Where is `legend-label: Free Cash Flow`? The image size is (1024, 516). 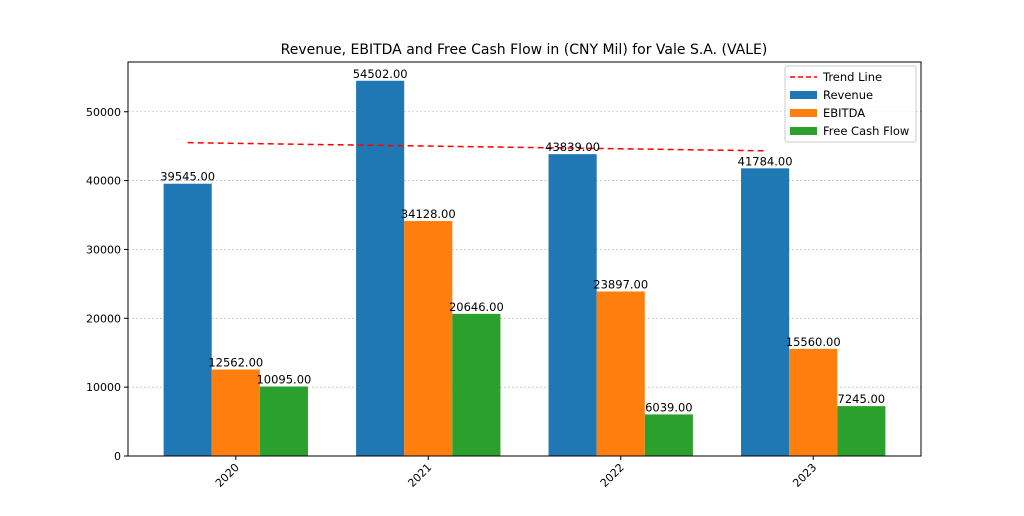
legend-label: Free Cash Flow is located at coordinates (866, 131).